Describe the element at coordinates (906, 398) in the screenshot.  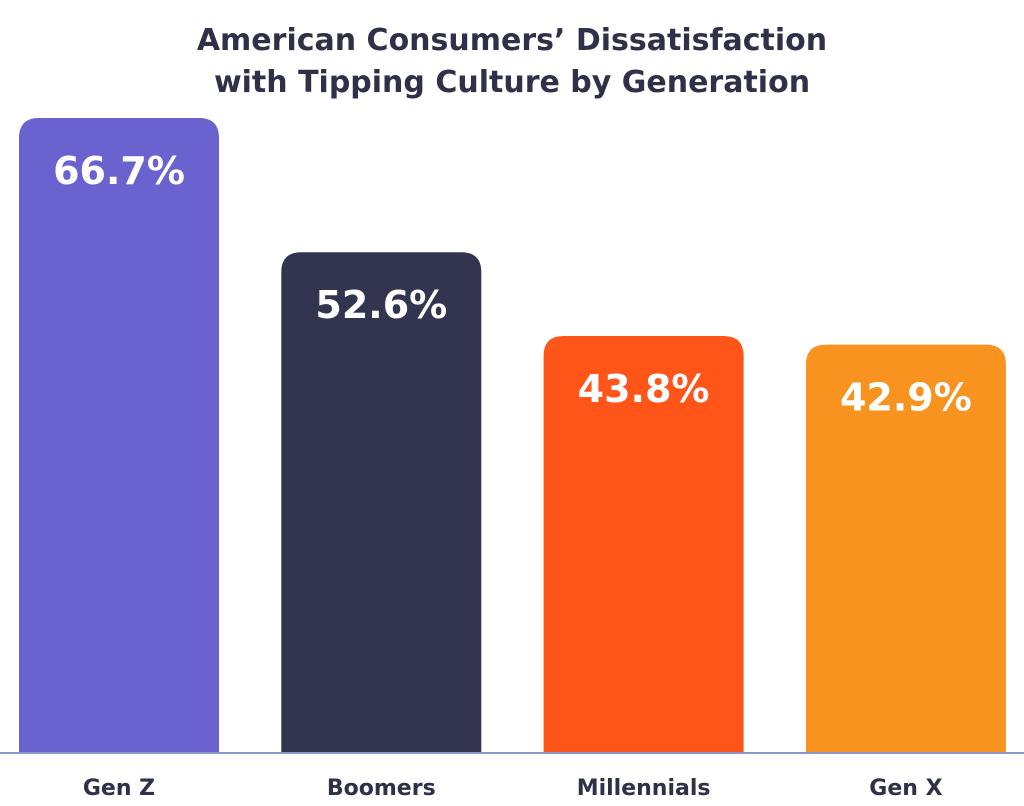
I see `value-label-gen-x: 42.9%` at that location.